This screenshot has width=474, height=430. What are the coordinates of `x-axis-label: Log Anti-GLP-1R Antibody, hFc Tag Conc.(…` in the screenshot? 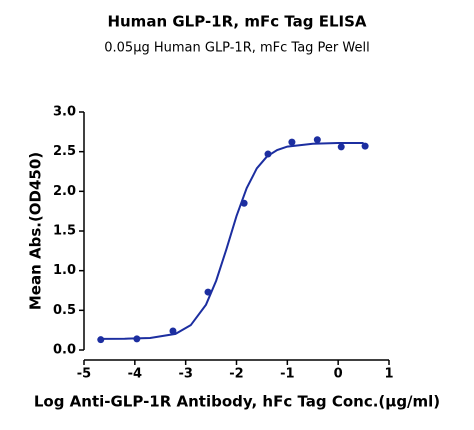 It's located at (237, 402).